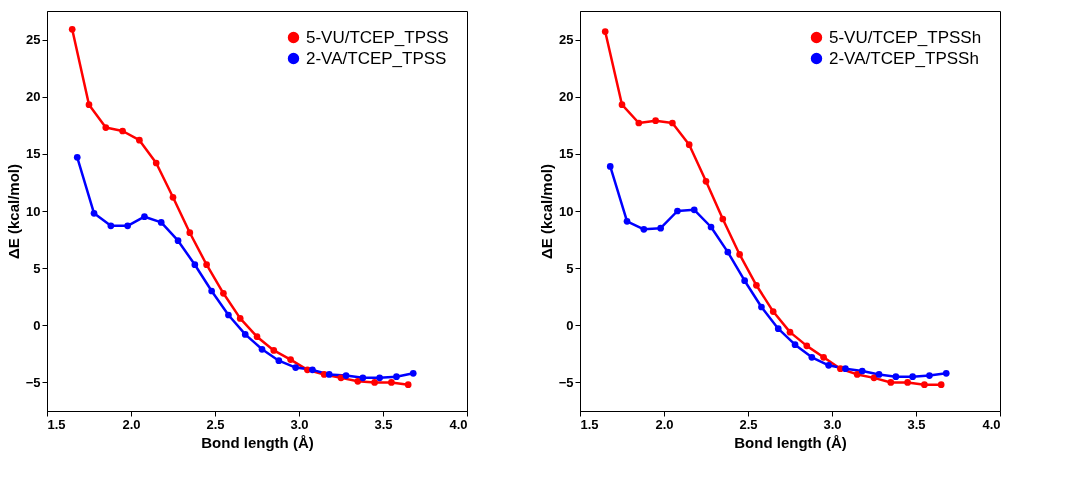 The image size is (1089, 502). Describe the element at coordinates (905, 37) in the screenshot. I see `legend-label: 5-VU/TCEP_TPSSh` at that location.